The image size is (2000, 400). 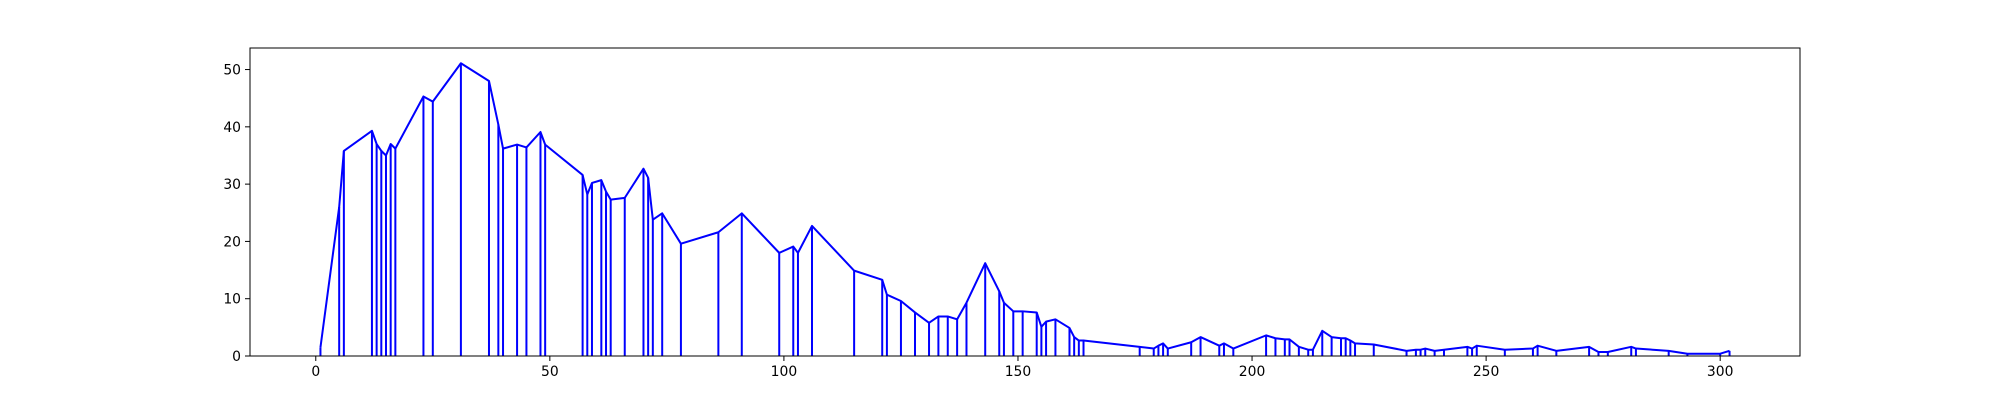 I want to click on y-tick-label: 50, so click(x=232, y=71).